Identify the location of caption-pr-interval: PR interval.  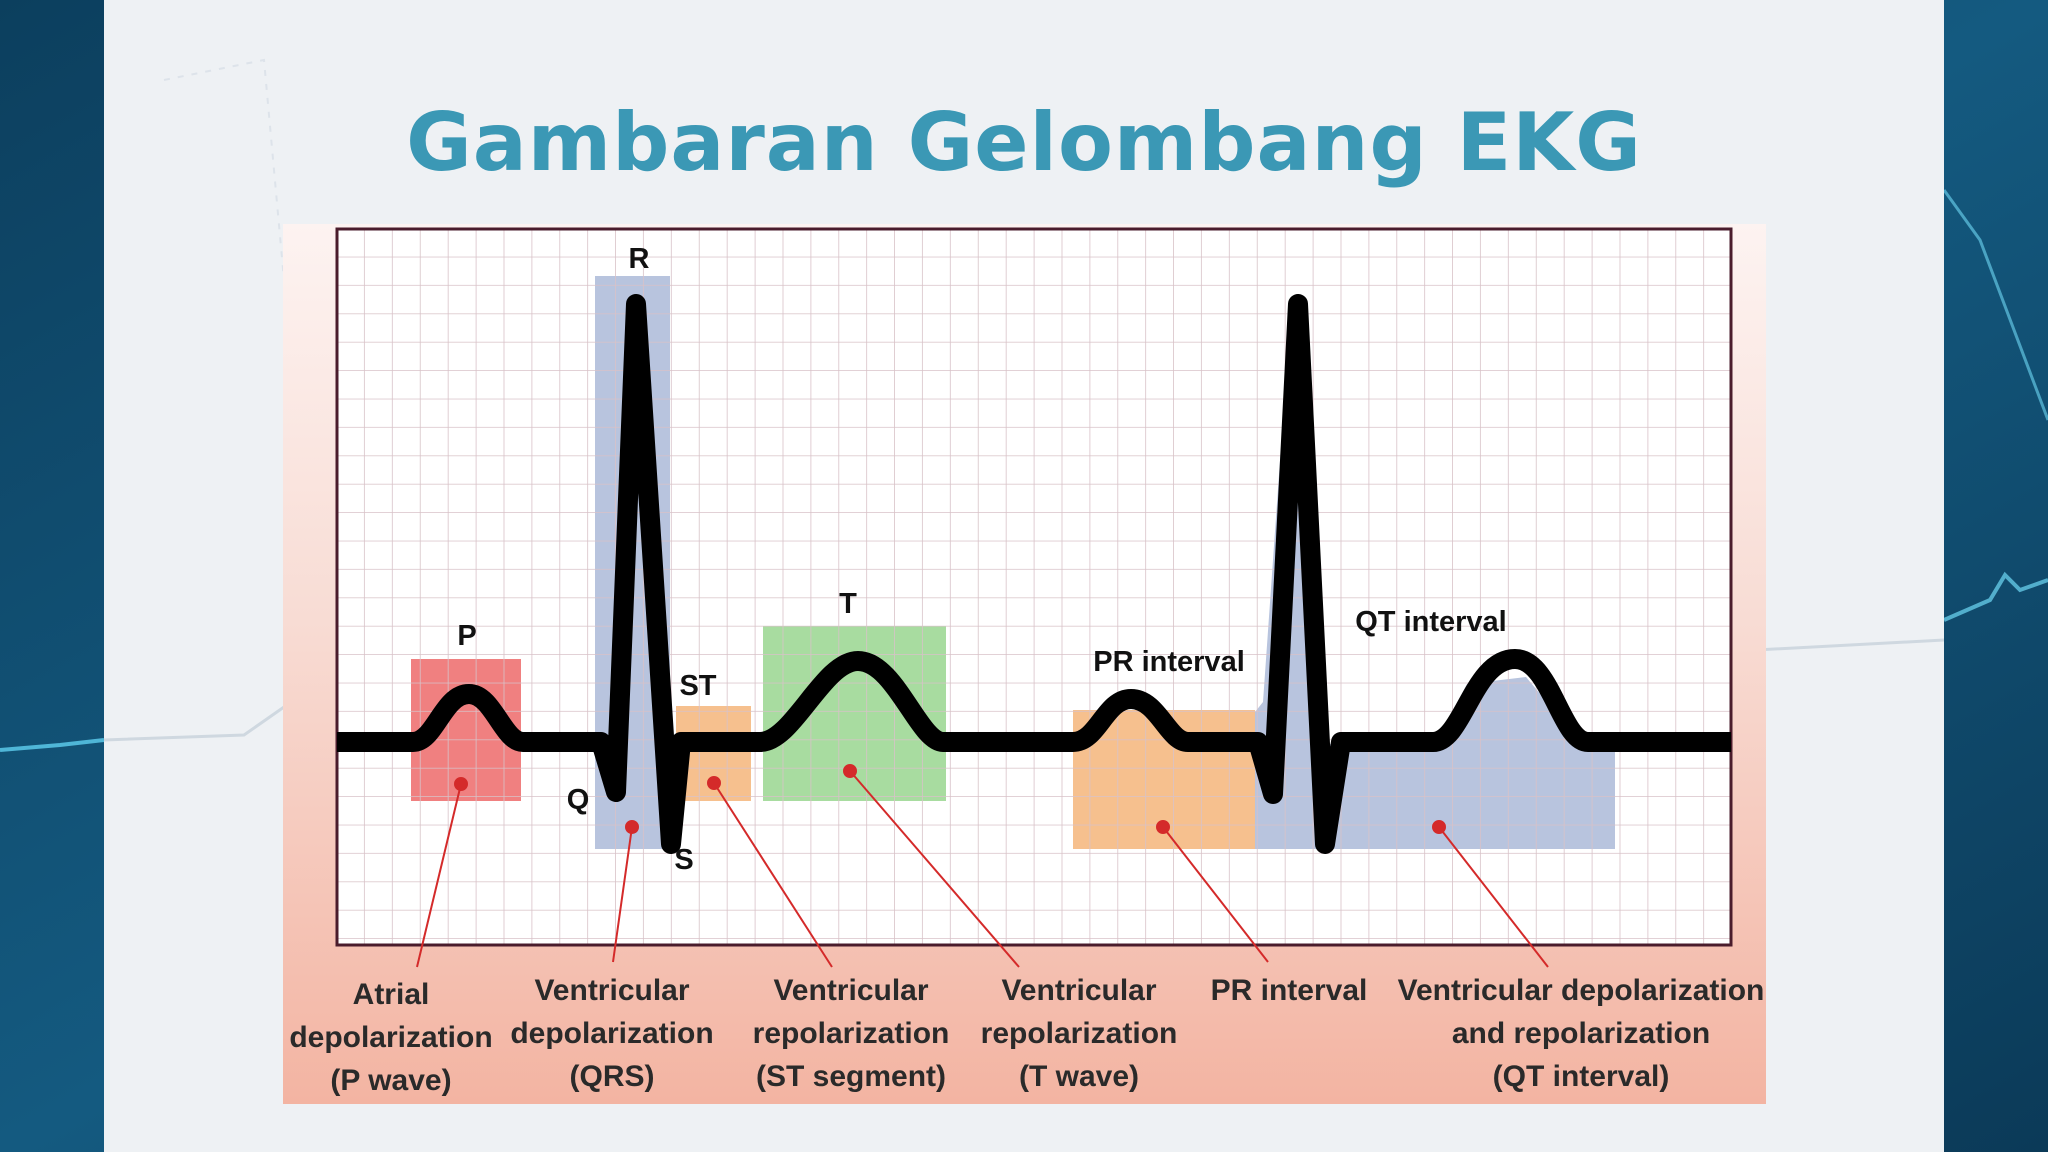
(1289, 990).